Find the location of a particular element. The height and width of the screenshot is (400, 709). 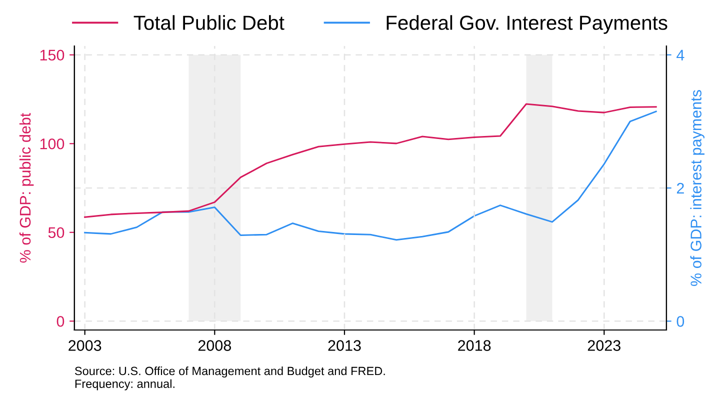

source-note: Source: U.S. Office of Management and Budget and FRED. is located at coordinates (229, 372).